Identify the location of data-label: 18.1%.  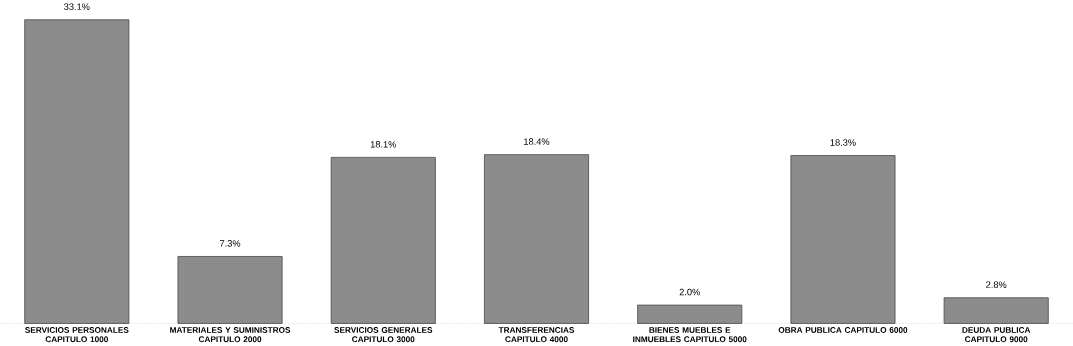
(383, 144).